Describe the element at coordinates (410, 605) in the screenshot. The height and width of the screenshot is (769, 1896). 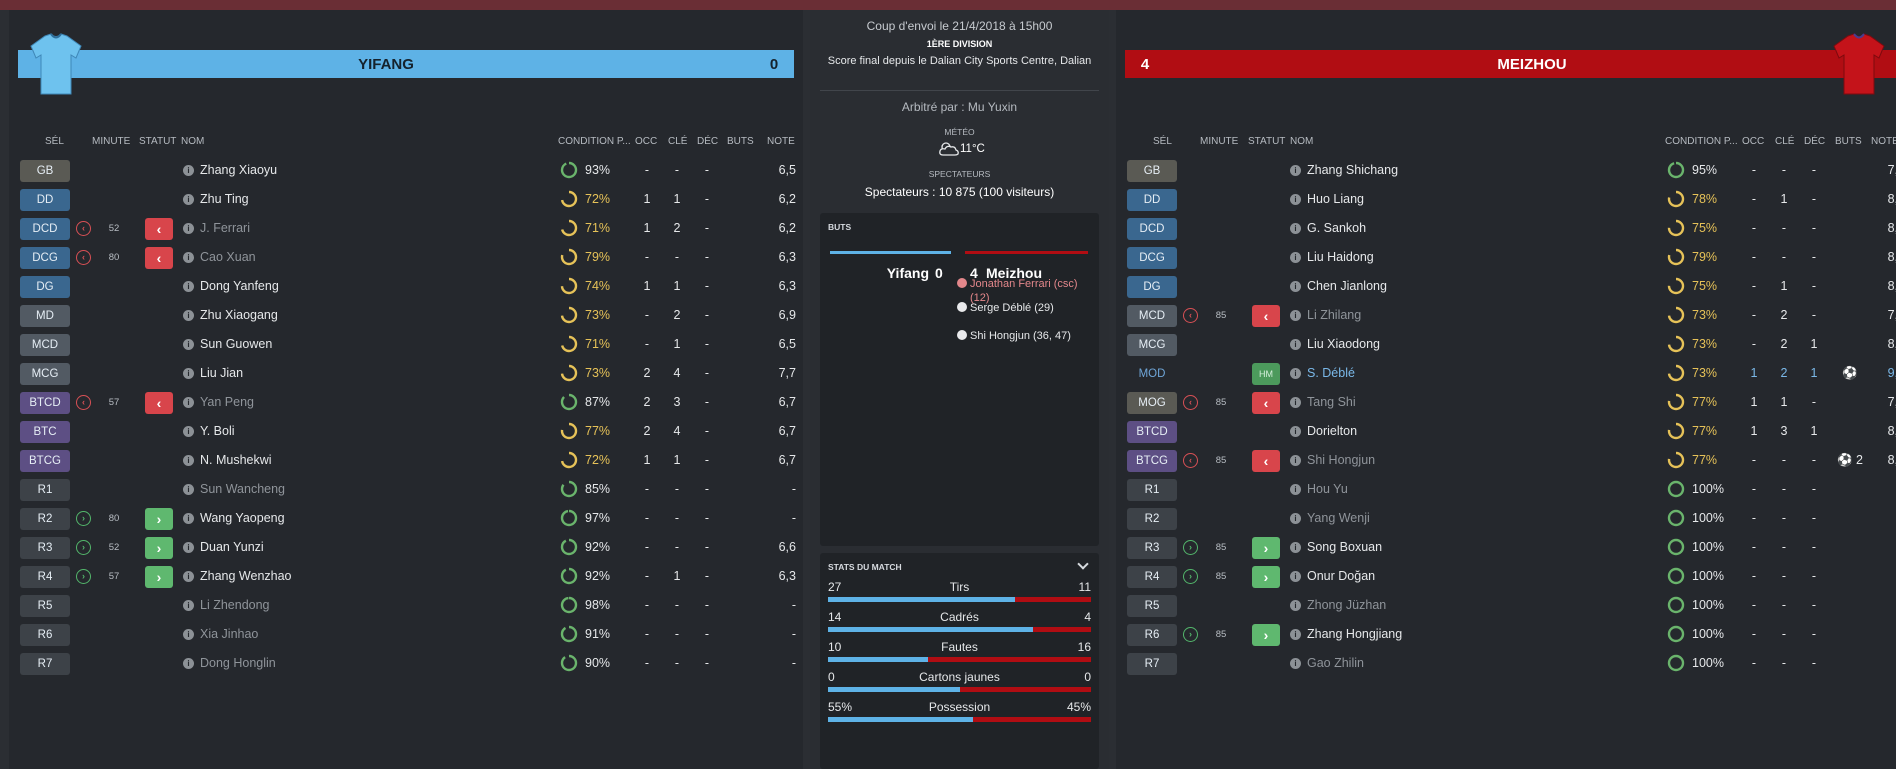
I see `player-row: R5 i Li Zhendong 98% - - - -` at that location.